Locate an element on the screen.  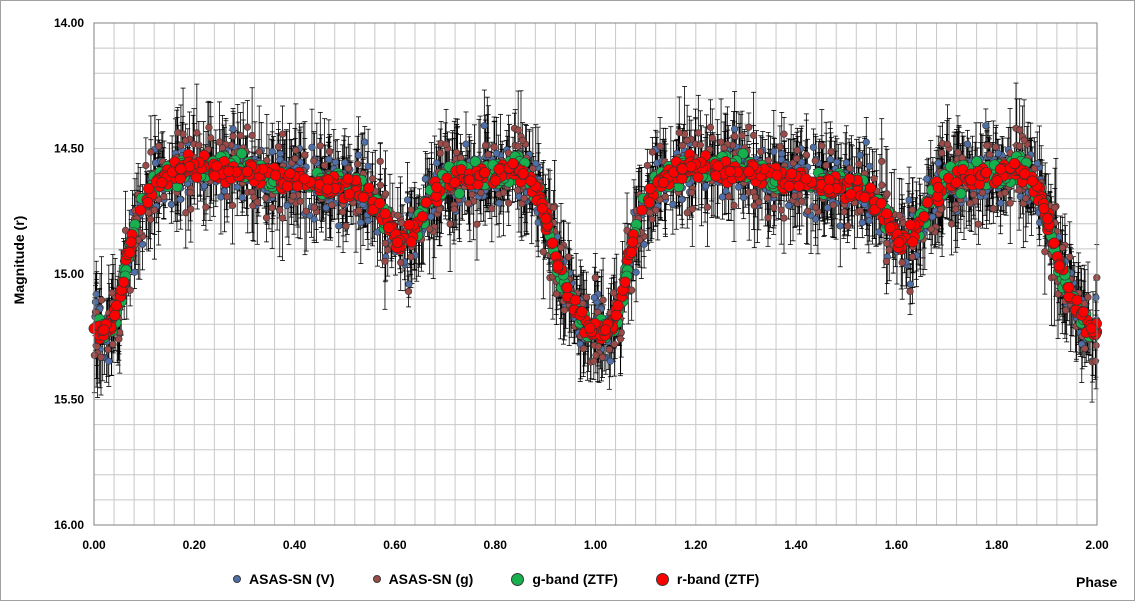
y-tick-label: 14.00 is located at coordinates (69, 23).